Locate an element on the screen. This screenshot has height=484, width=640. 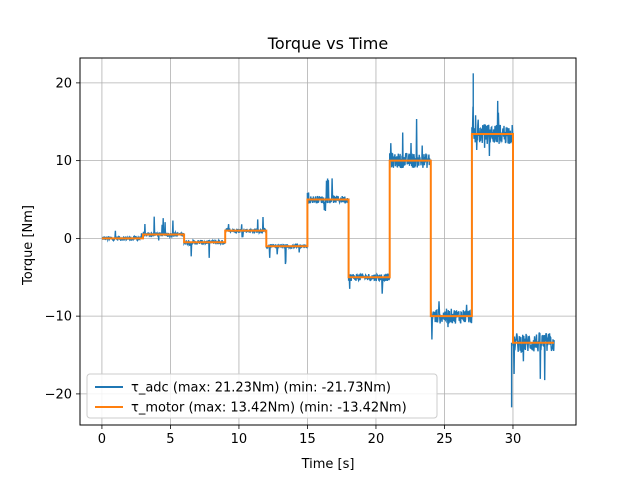
y-tick-label: 20 is located at coordinates (63, 83).